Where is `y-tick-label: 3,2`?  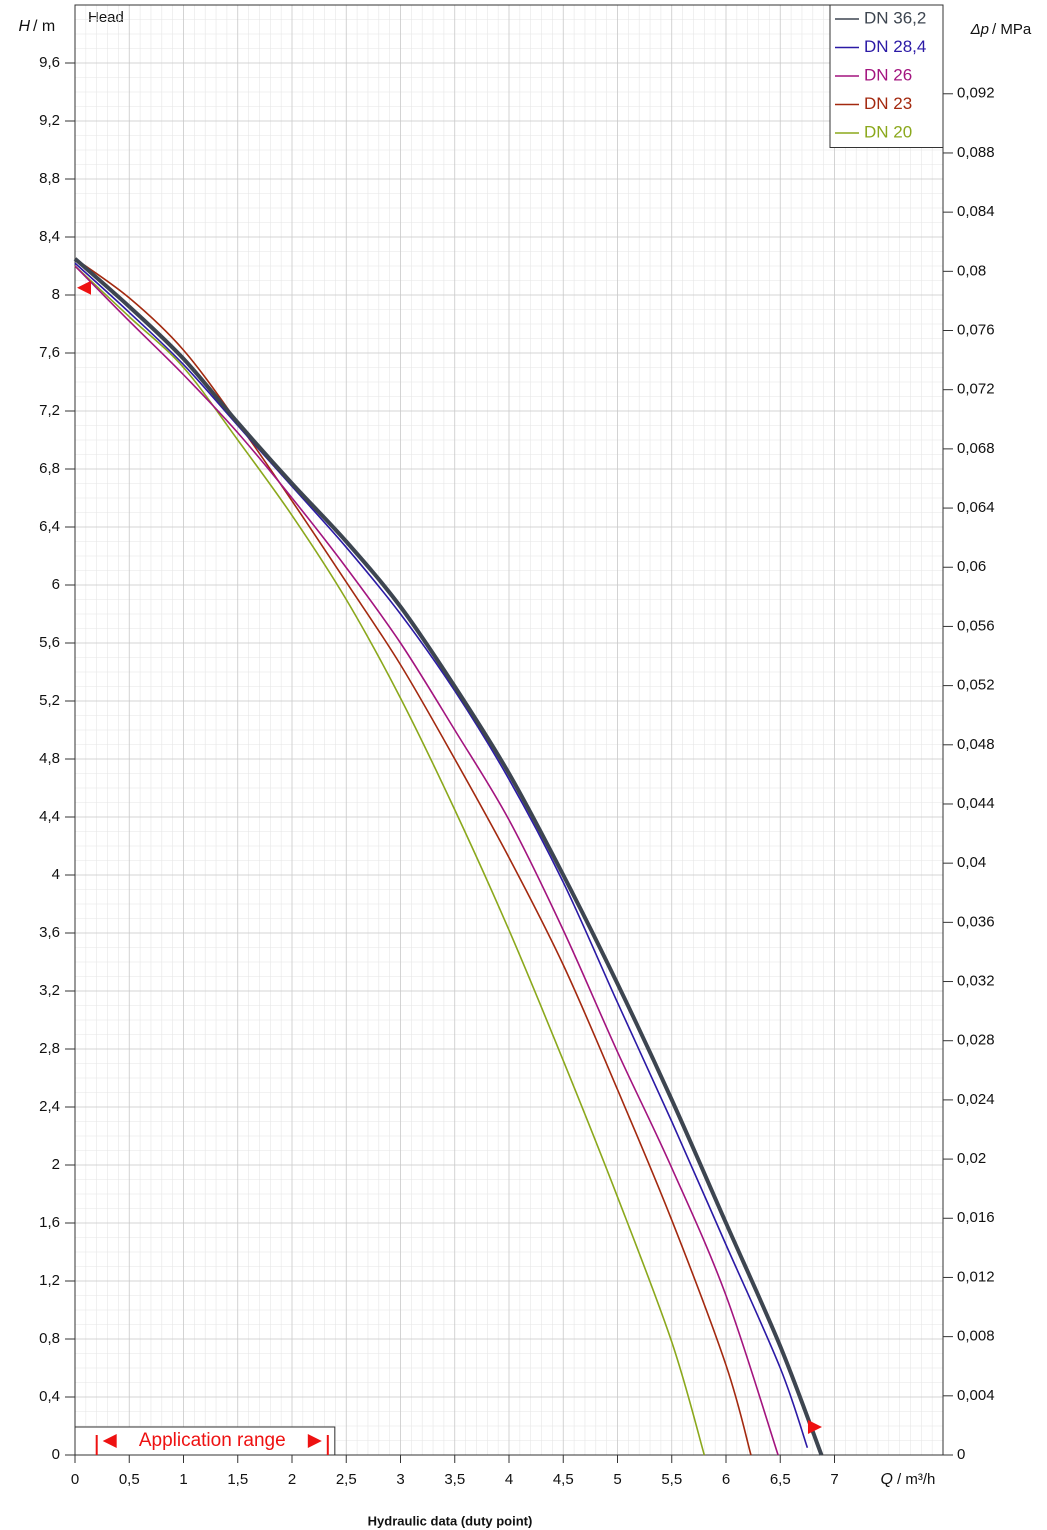
y-tick-label: 3,2 is located at coordinates (49, 990).